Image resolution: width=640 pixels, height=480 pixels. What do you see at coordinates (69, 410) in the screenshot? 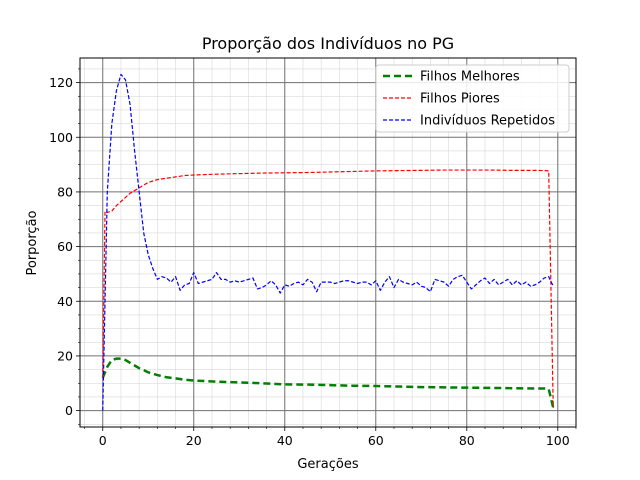
I see `y-tick-label: 0` at bounding box center [69, 410].